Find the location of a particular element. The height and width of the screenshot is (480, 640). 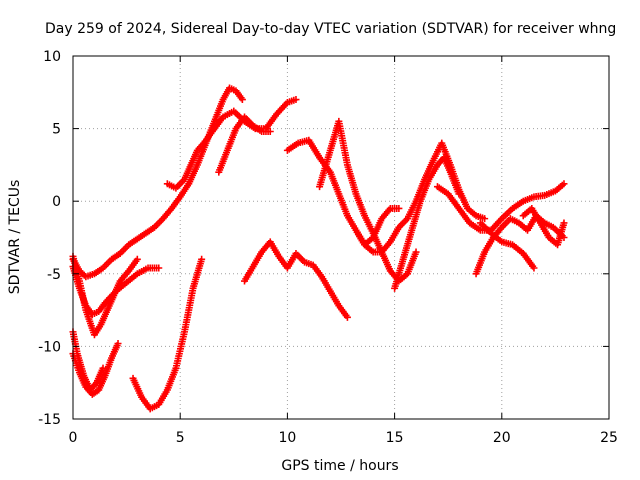

x-tick-label: 20 is located at coordinates (502, 438).